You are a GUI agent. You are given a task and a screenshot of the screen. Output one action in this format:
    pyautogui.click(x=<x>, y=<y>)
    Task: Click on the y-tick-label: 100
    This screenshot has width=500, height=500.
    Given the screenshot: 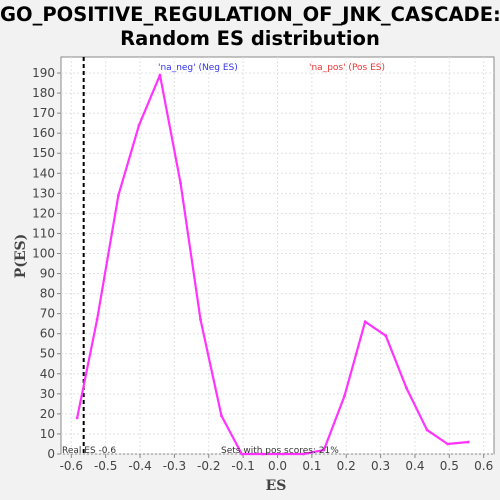 What is the action you would take?
    pyautogui.click(x=43, y=253)
    